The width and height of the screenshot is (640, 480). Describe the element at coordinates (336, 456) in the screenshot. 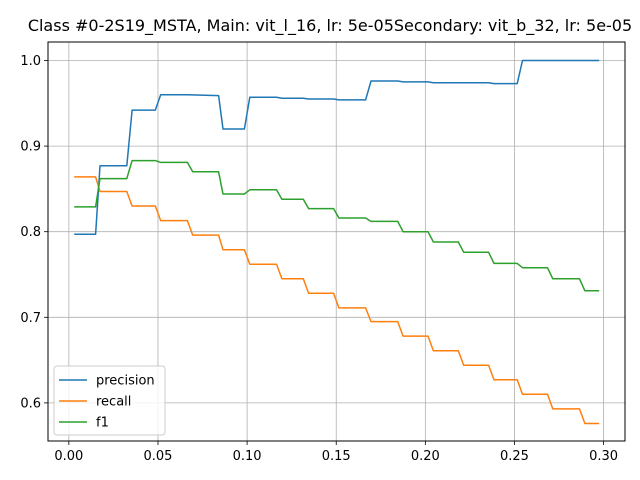

I see `x-tick-label: 0.15` at that location.